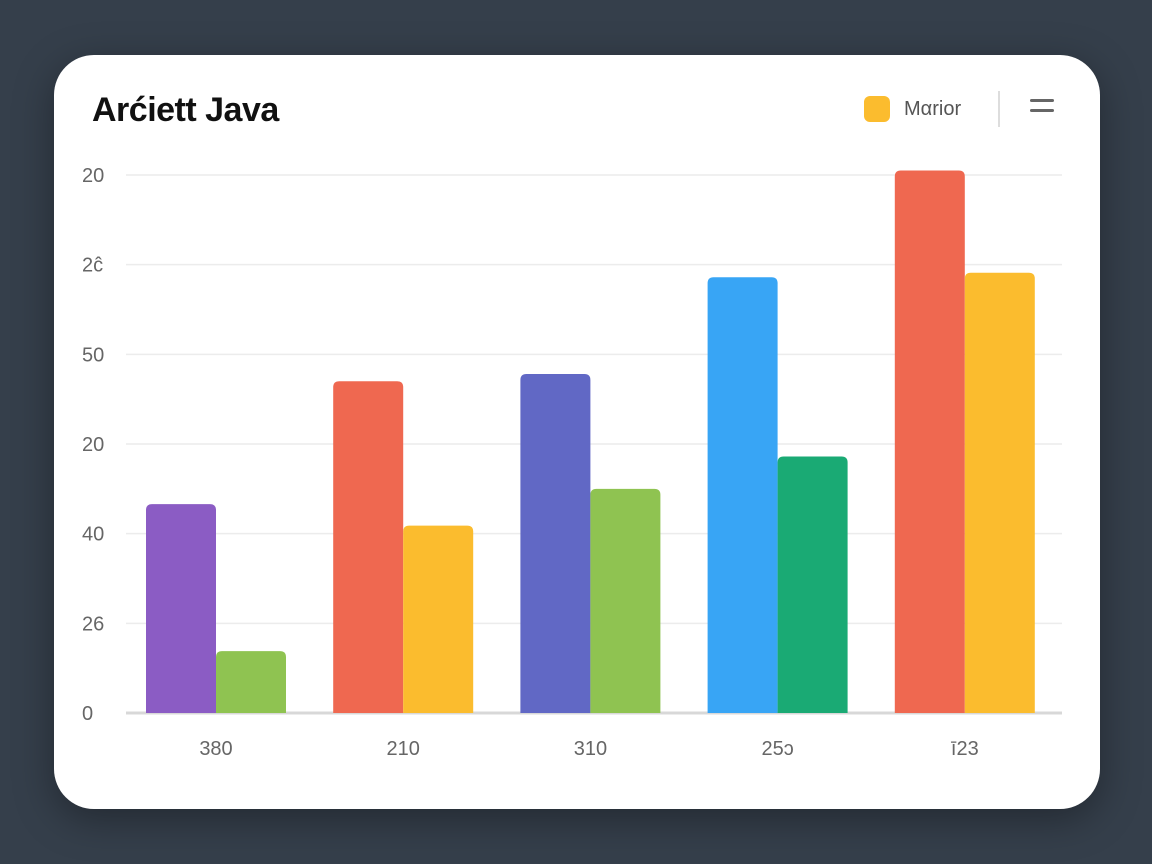  I want to click on y-tick-label: 40, so click(93, 535).